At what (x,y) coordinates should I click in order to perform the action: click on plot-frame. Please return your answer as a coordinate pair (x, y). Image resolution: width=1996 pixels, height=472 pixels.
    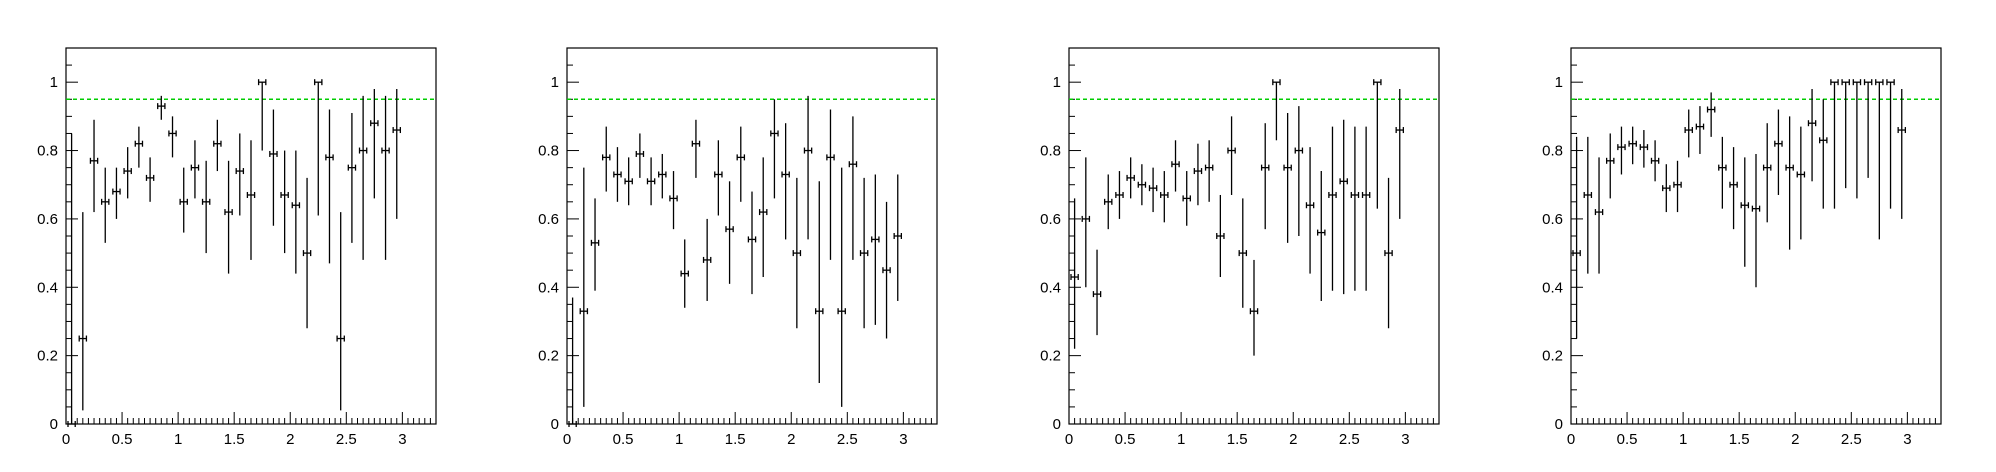
    Looking at the image, I should click on (1254, 236).